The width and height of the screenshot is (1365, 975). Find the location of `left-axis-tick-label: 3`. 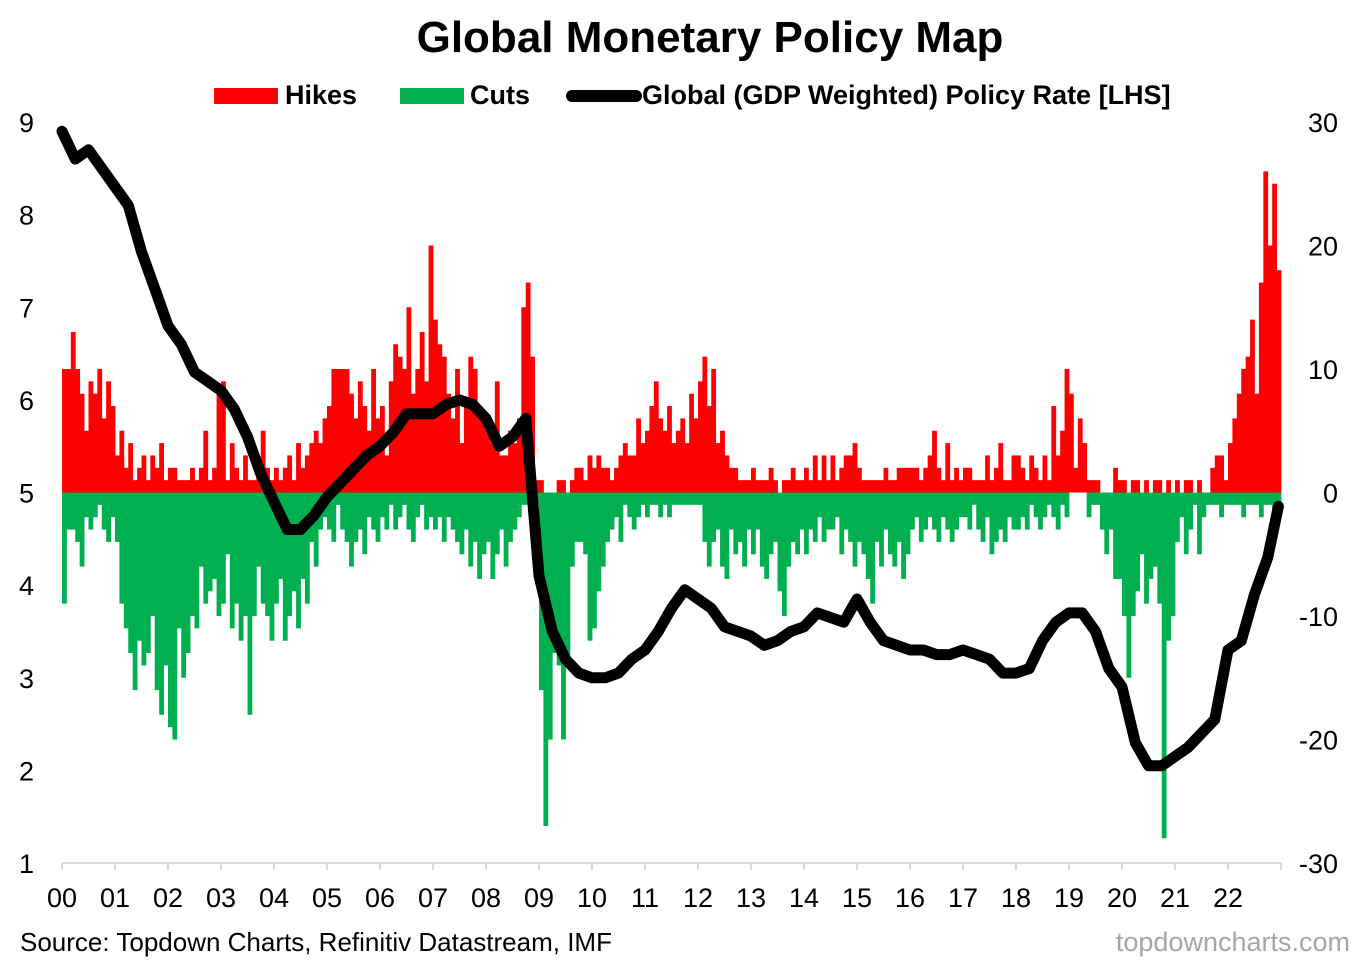

left-axis-tick-label: 3 is located at coordinates (26, 679).